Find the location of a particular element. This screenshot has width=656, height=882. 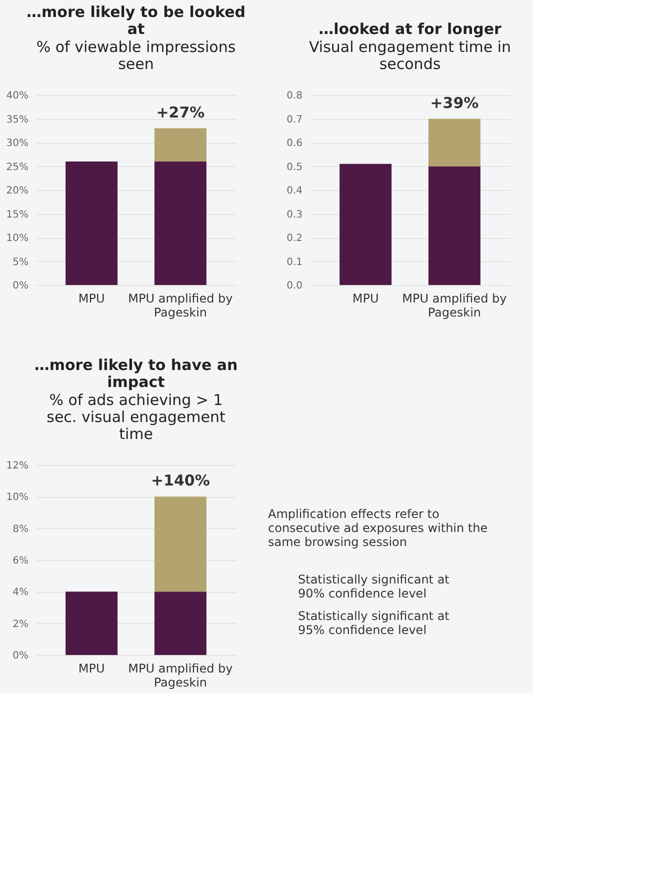

y-tick-label: 5% is located at coordinates (20, 262).